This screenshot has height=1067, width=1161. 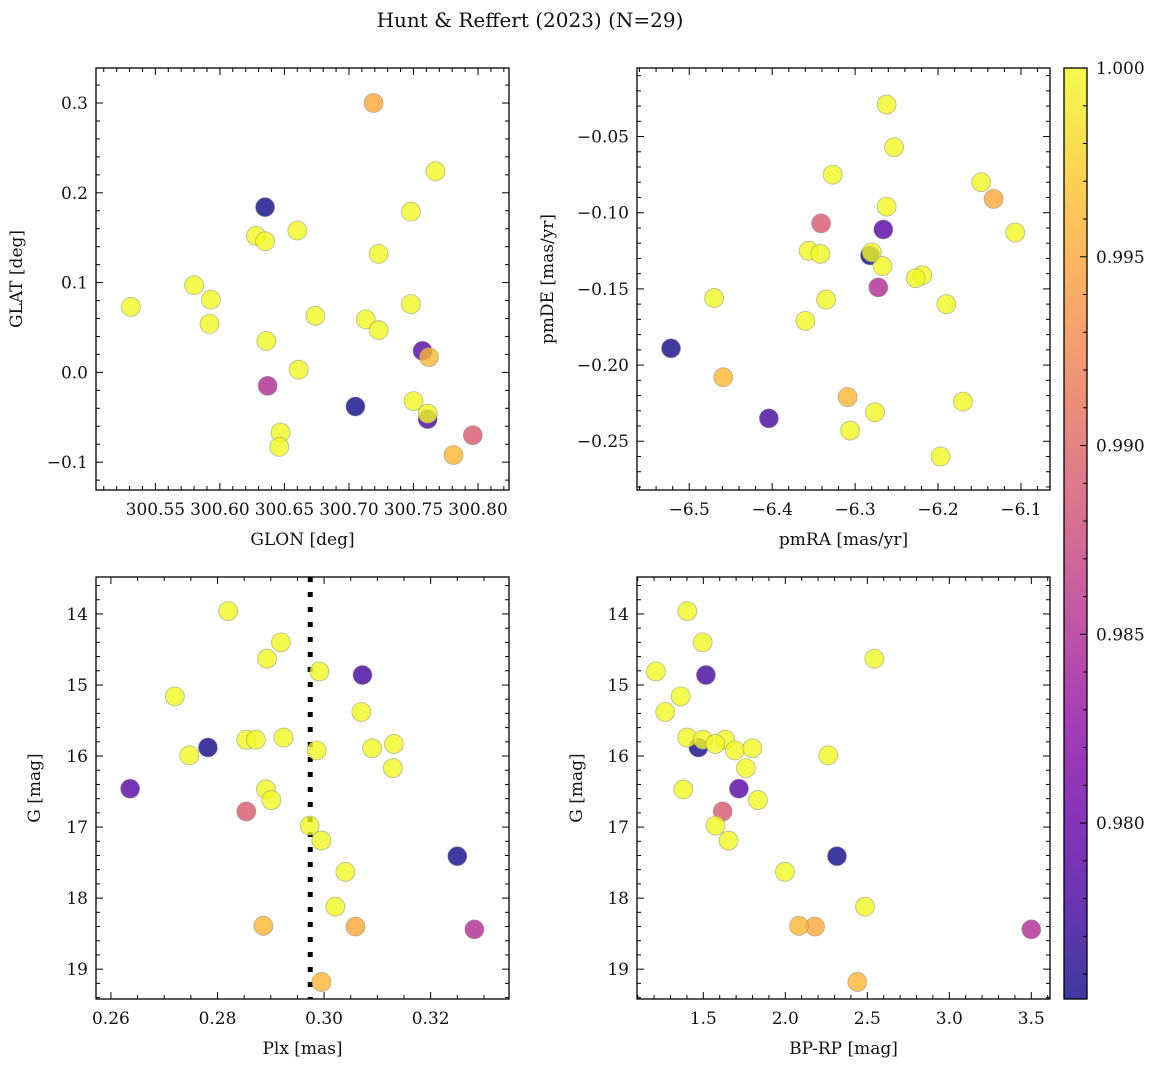 What do you see at coordinates (1120, 635) in the screenshot?
I see `colorbar-tick-label: 0.985` at bounding box center [1120, 635].